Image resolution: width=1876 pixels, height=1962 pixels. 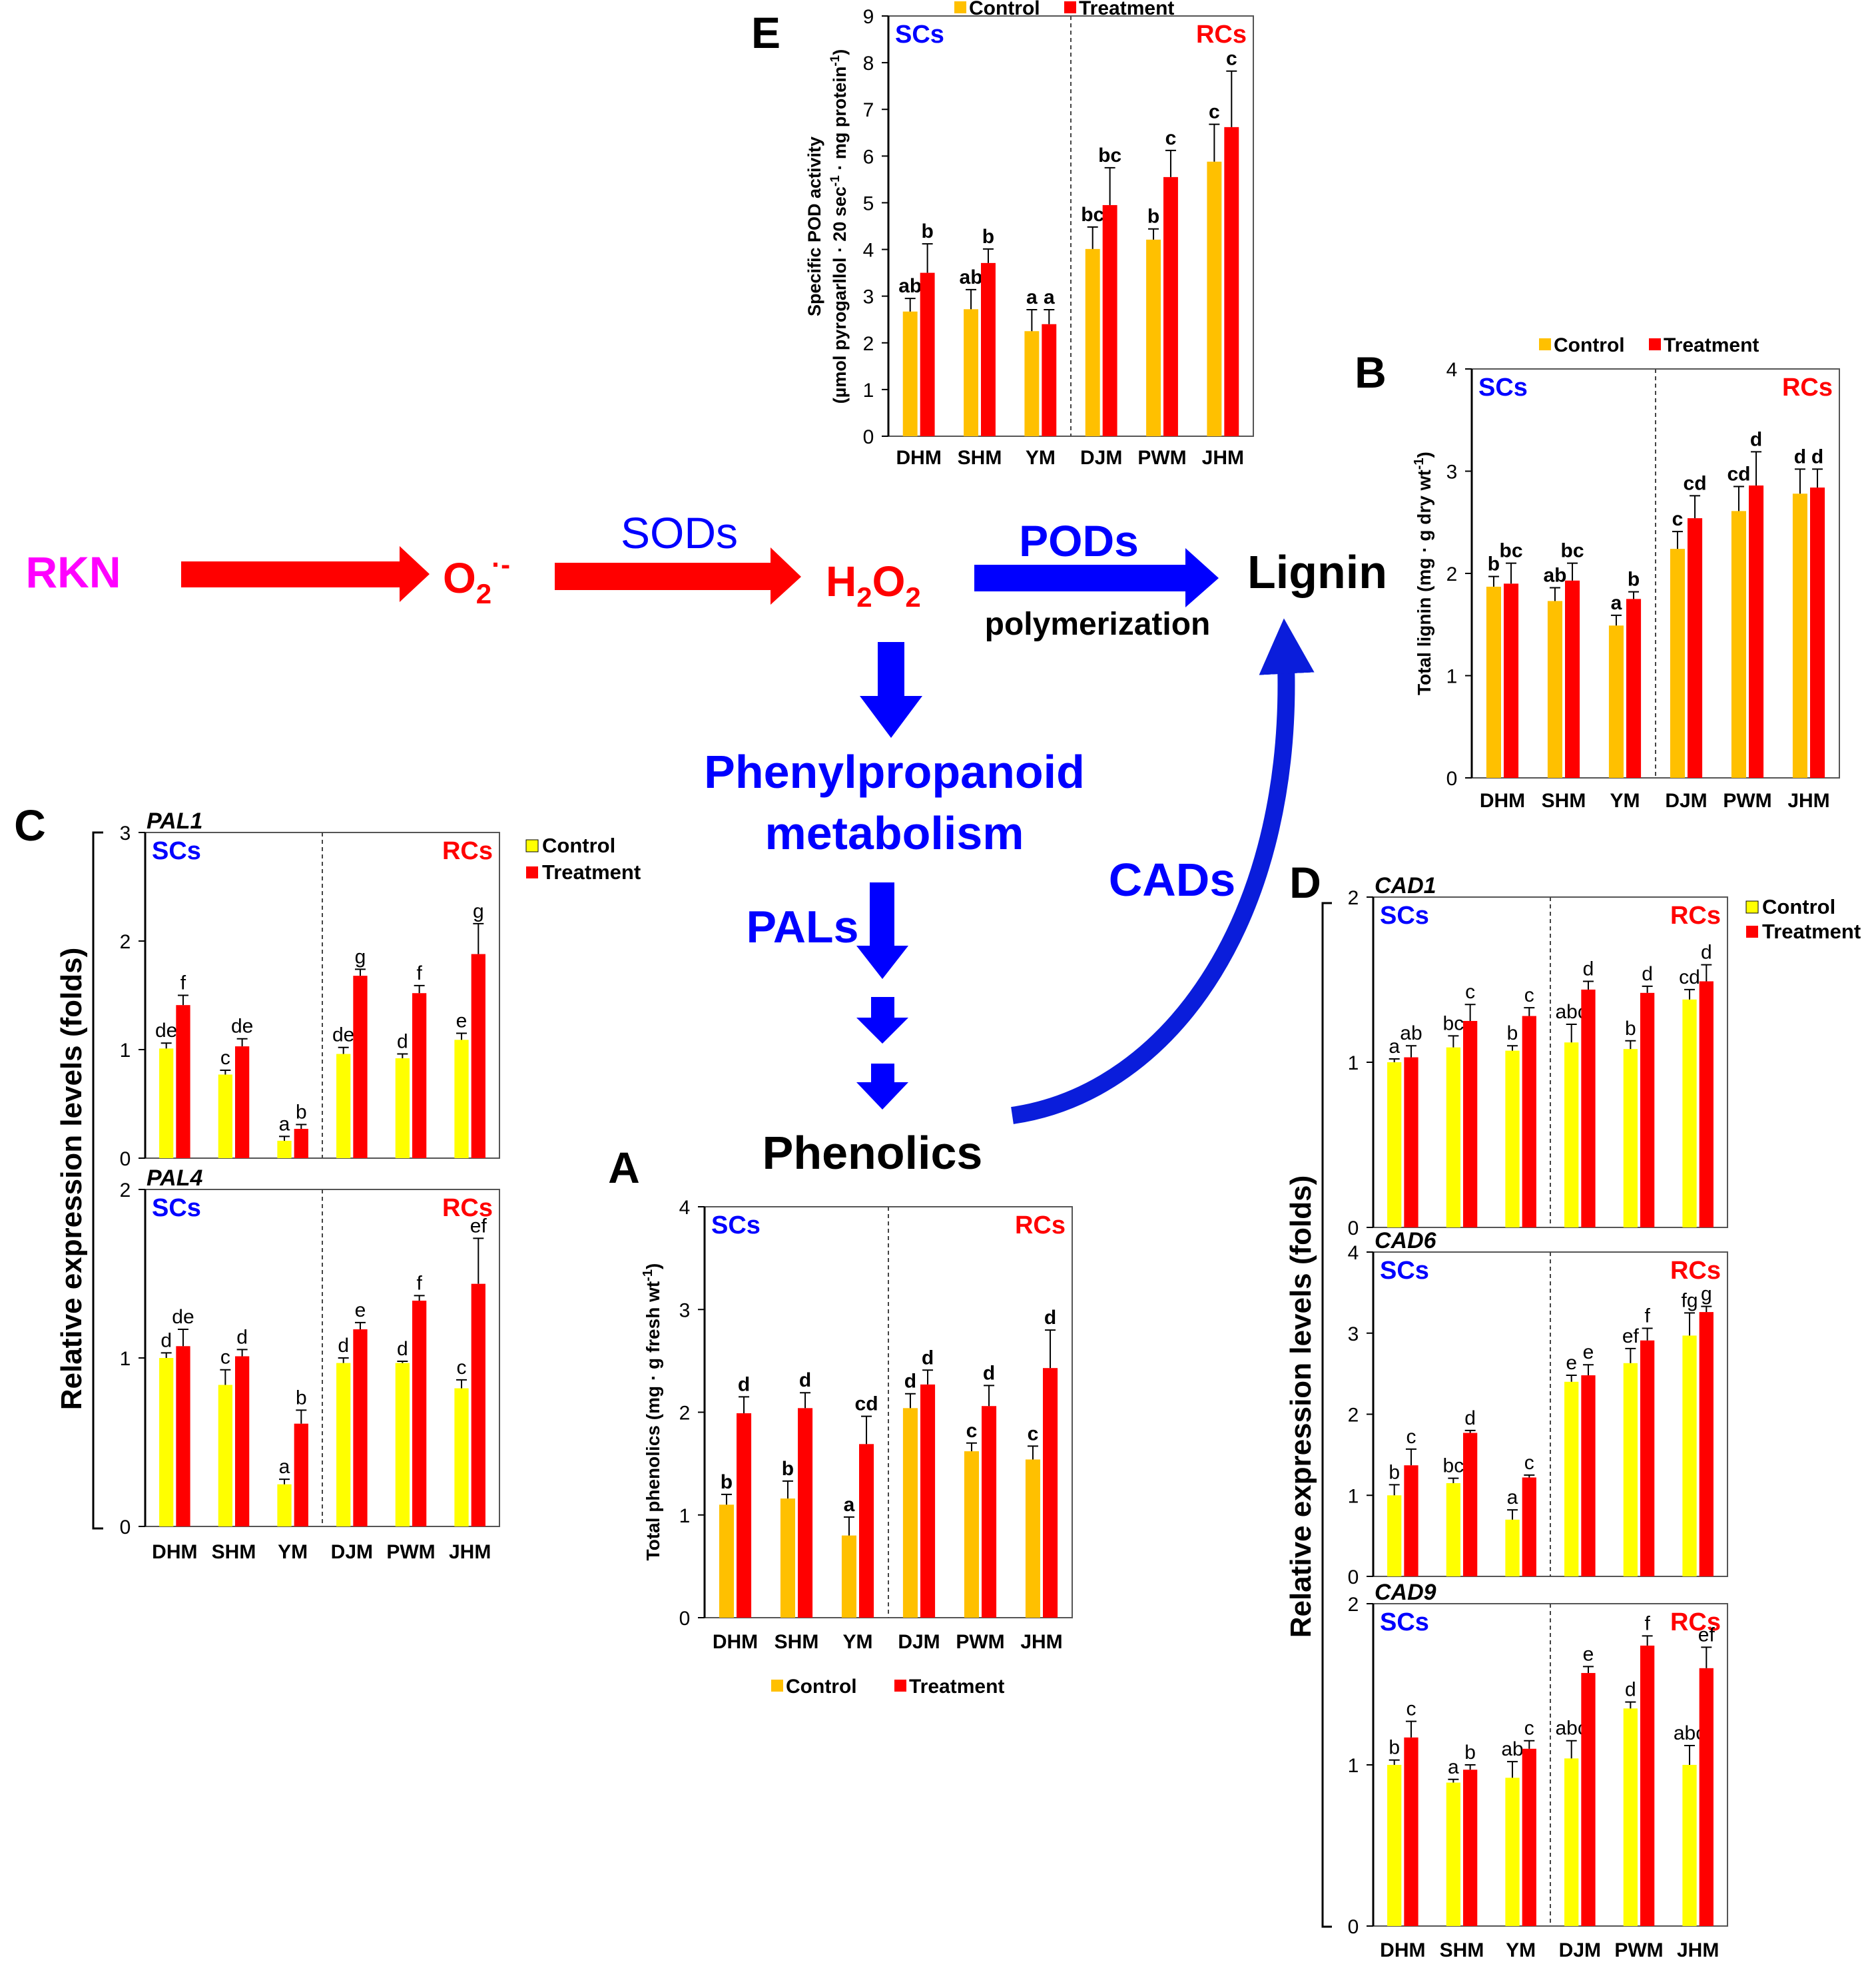 What do you see at coordinates (1690, 1300) in the screenshot?
I see `significance-letter: fg` at bounding box center [1690, 1300].